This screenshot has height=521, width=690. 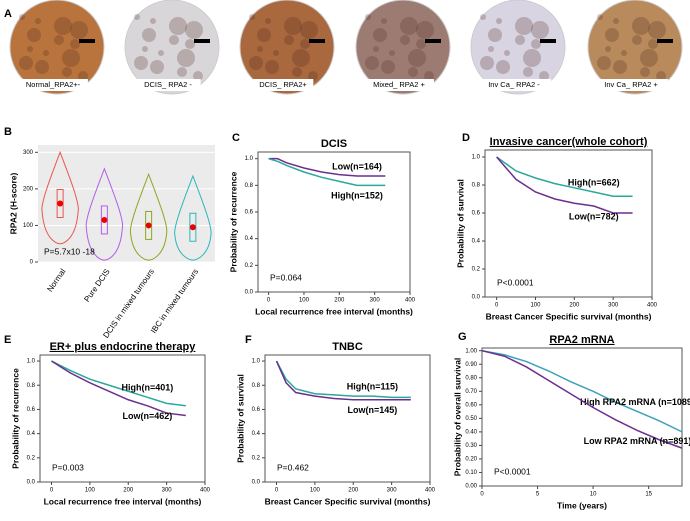 I want to click on y-tick-label: 0.30, so click(x=471, y=446).